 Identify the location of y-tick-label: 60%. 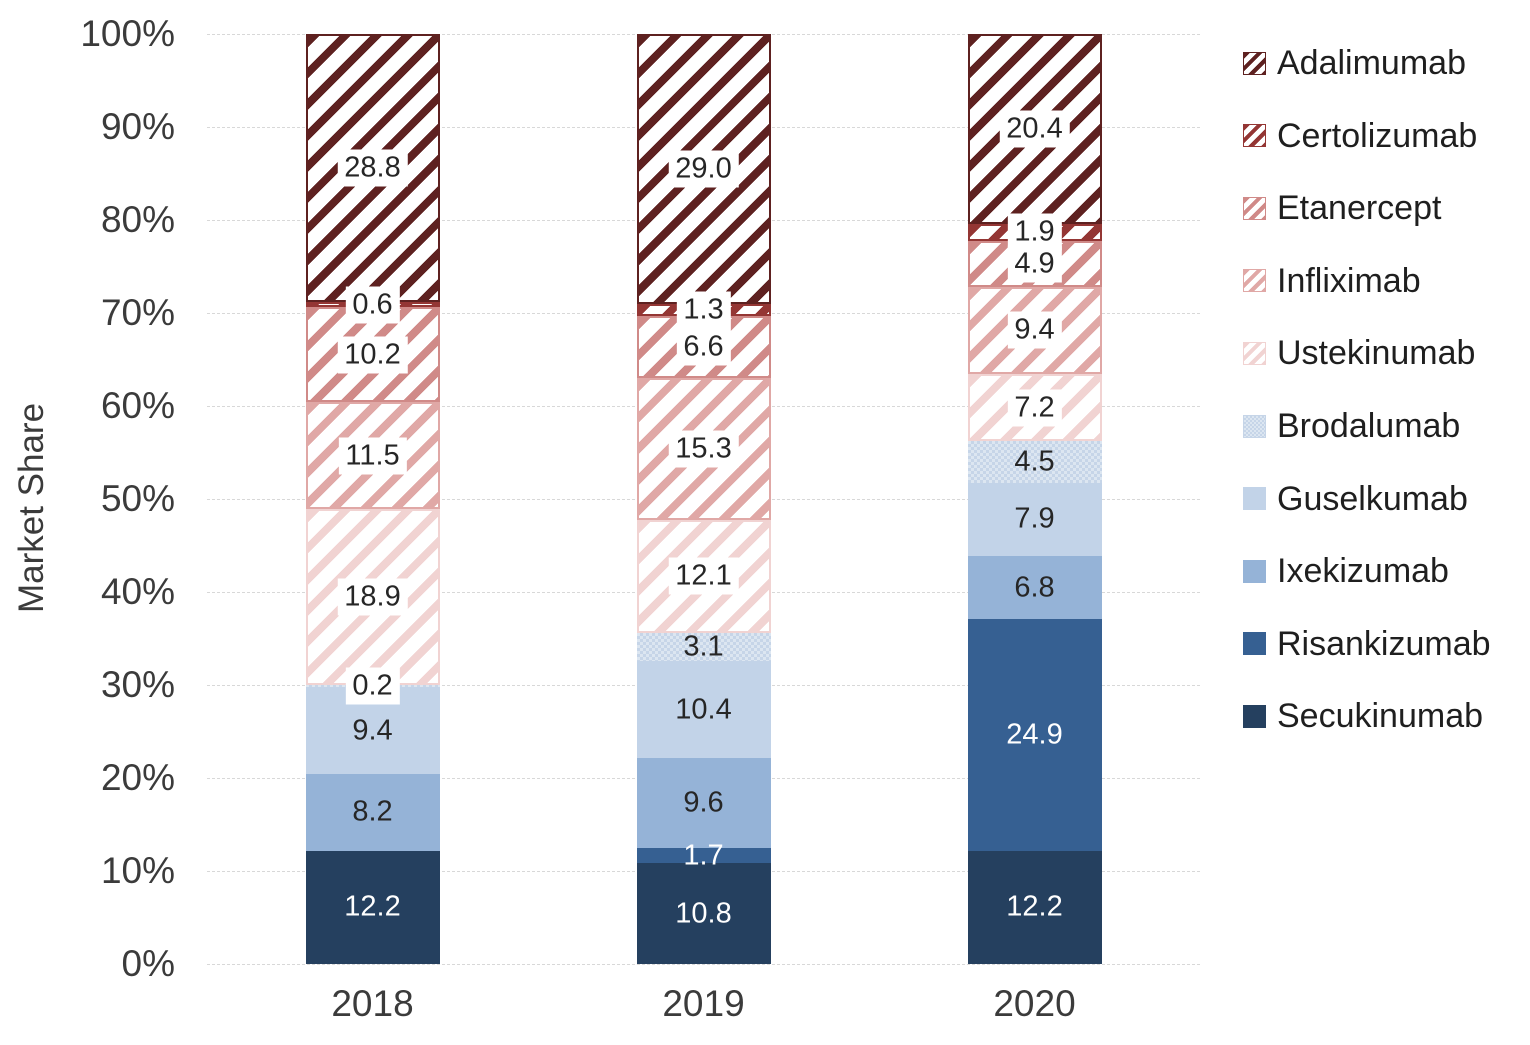
(137, 405).